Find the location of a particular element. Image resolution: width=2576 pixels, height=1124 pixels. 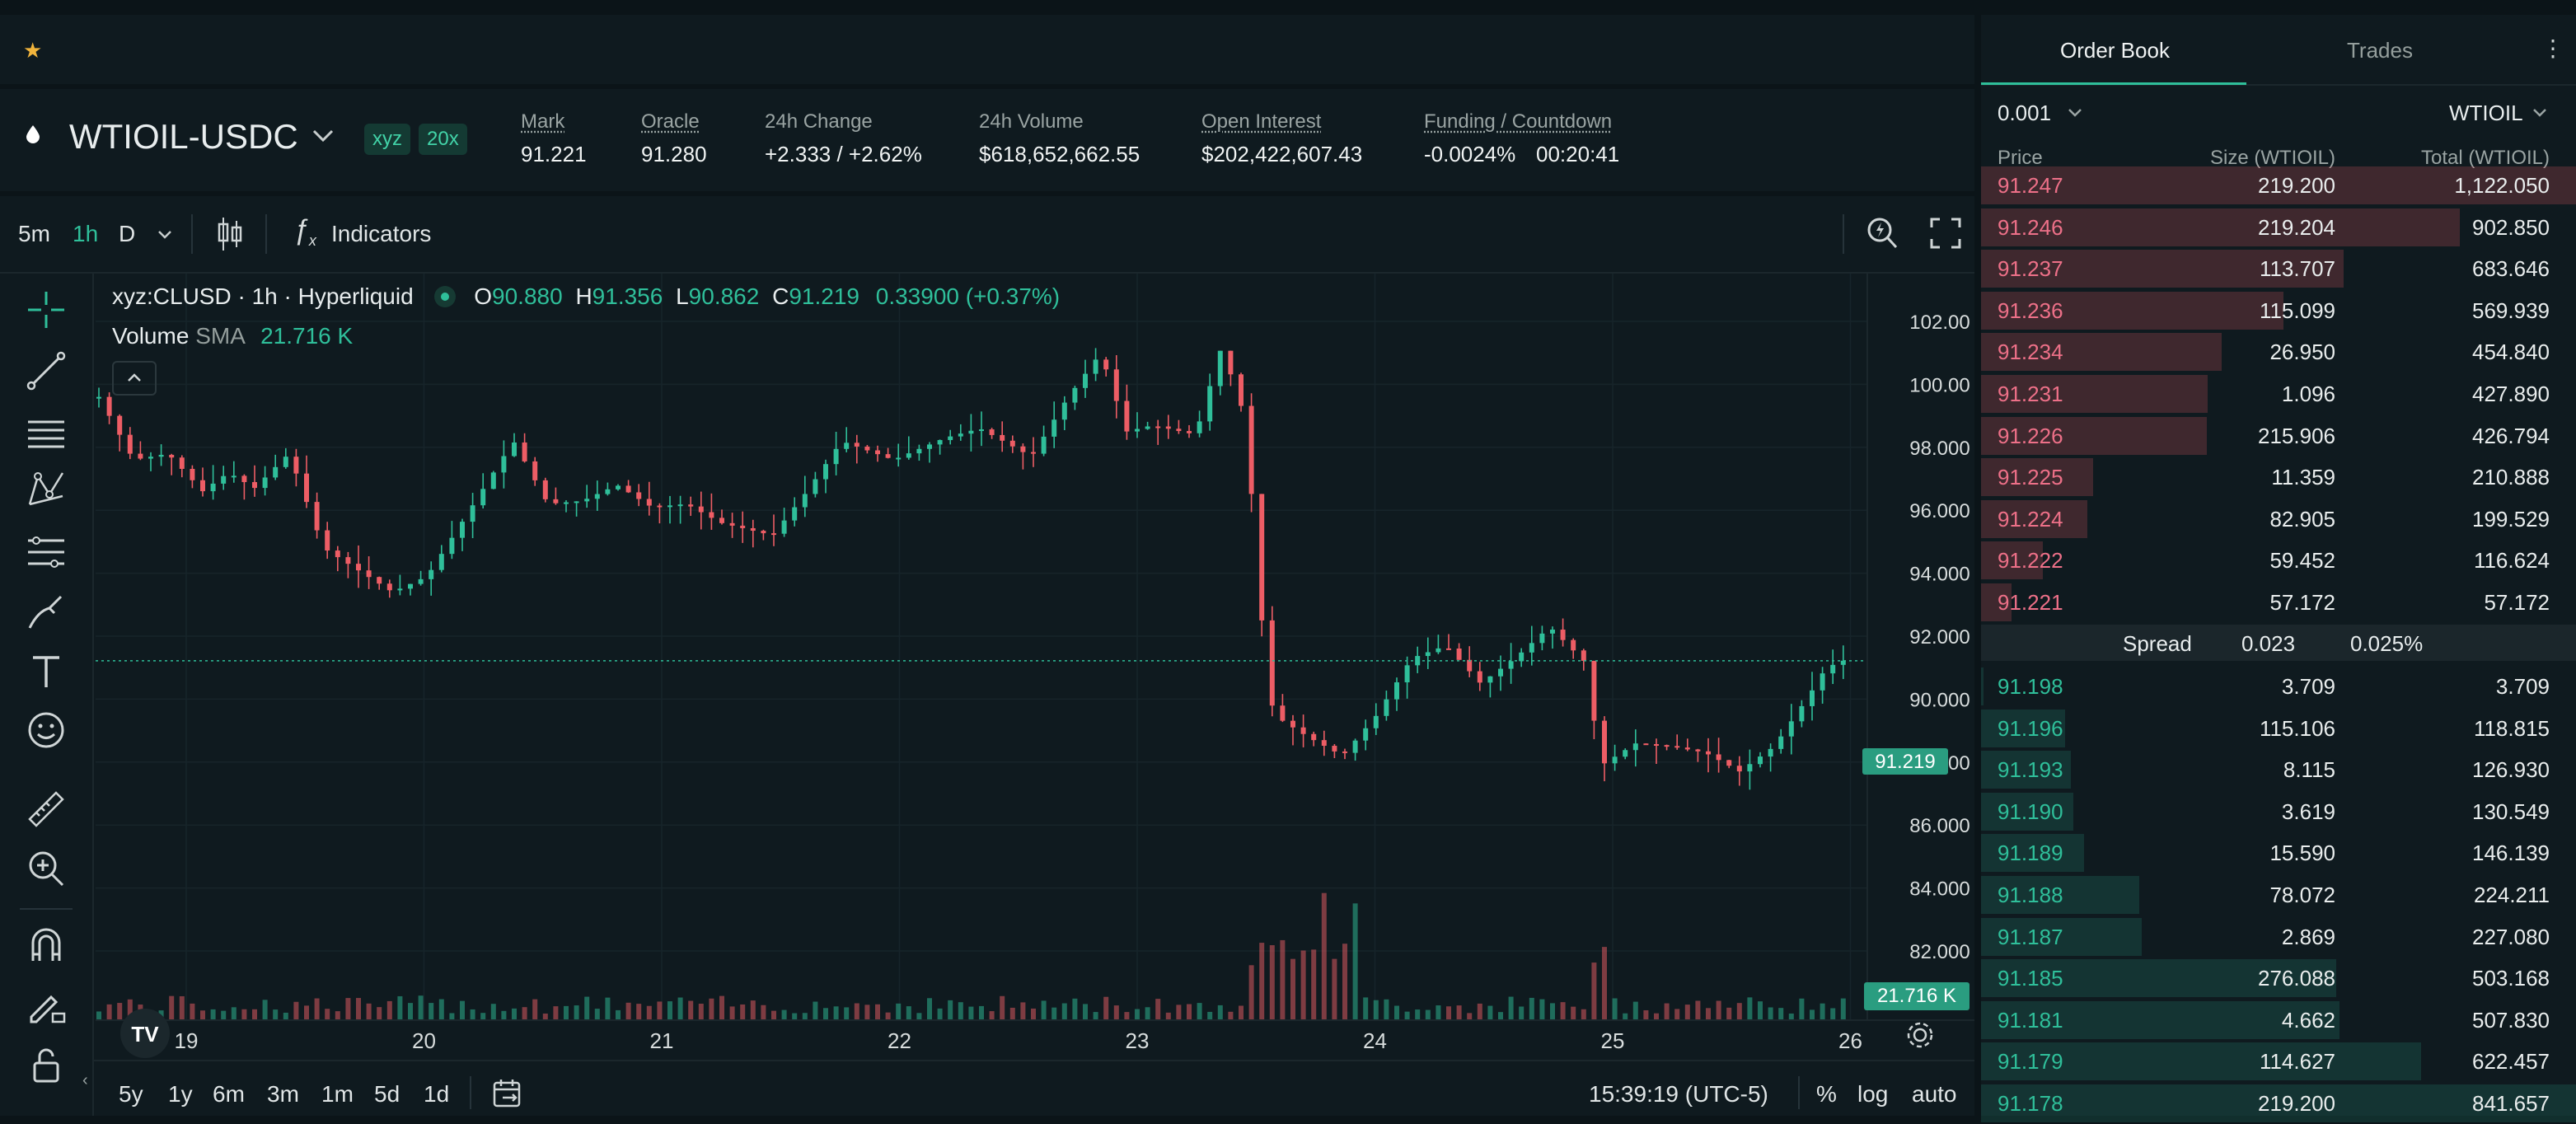

ask-row: 91.237 113.707 683.646 is located at coordinates (2278, 268).